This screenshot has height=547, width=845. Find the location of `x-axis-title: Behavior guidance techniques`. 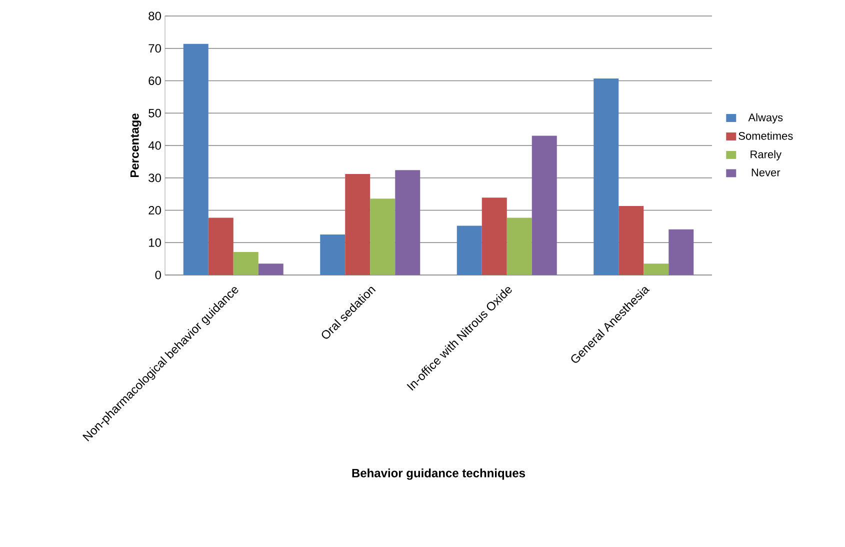

x-axis-title: Behavior guidance techniques is located at coordinates (439, 474).